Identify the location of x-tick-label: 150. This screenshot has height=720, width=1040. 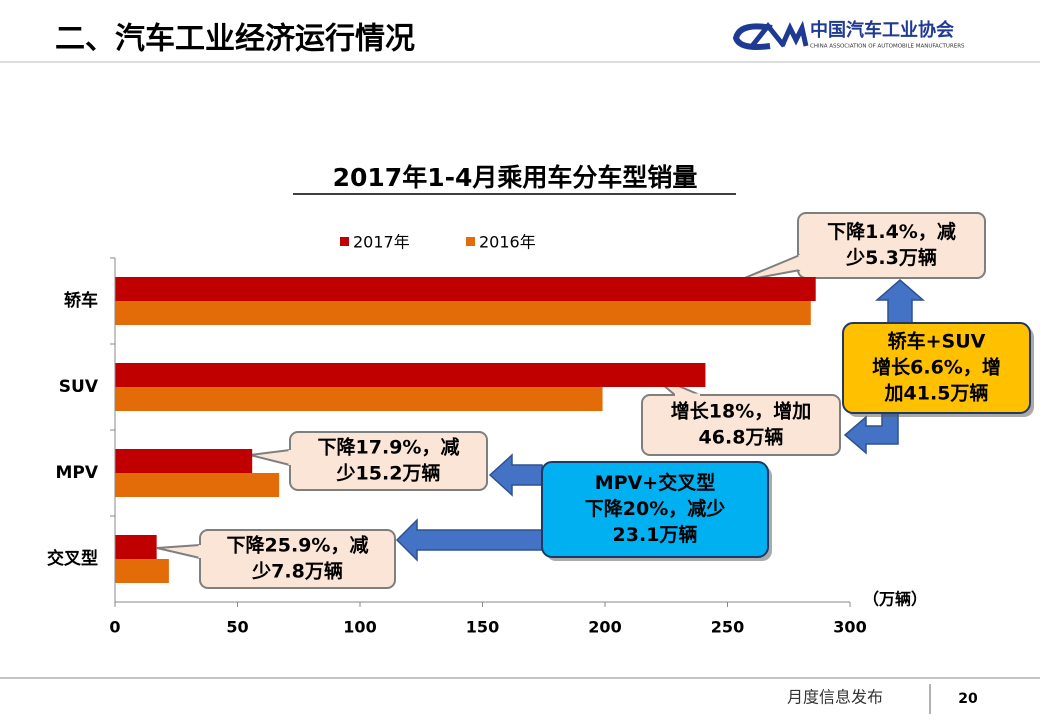
(482, 627).